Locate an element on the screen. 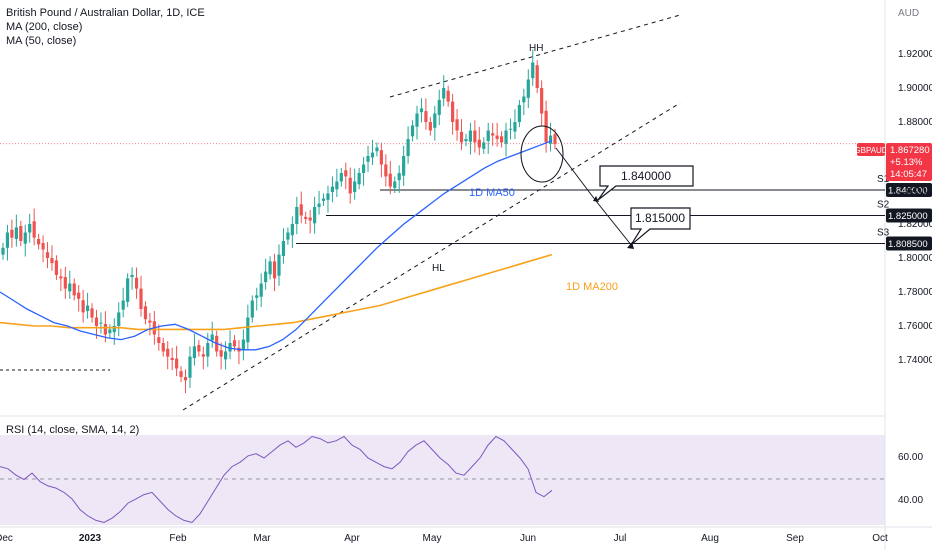 Image resolution: width=932 pixels, height=550 pixels. hl-label: HL is located at coordinates (438, 268).